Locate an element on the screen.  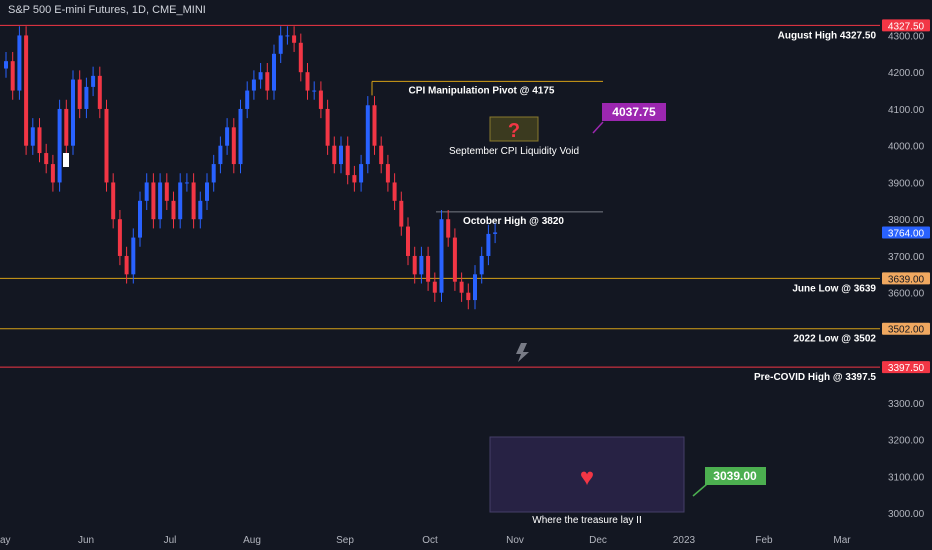
y-tick-label: 3000.00 is located at coordinates (906, 514).